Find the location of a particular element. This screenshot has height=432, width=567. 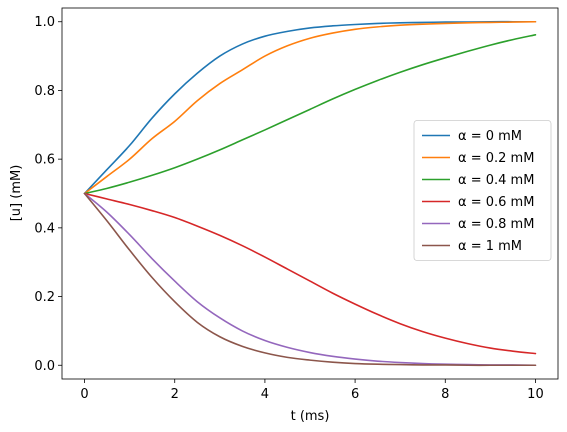

x-tick-label: 2 is located at coordinates (175, 394).